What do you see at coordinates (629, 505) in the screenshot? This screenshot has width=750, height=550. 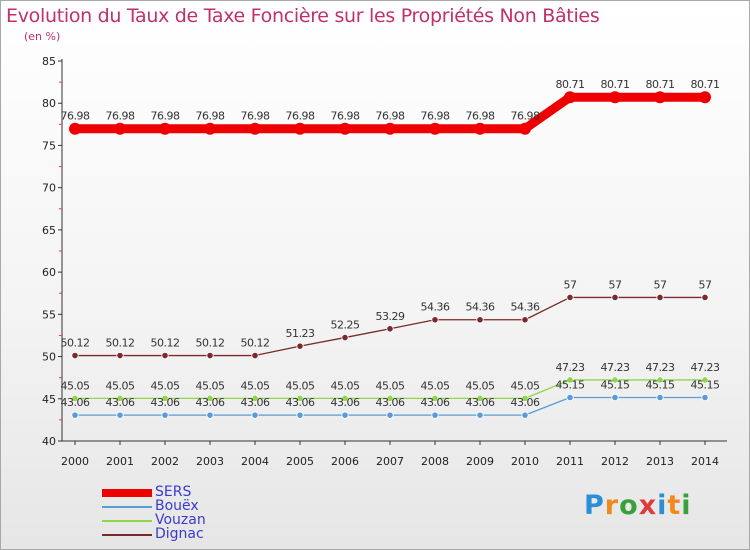 I see `logo-letter: o` at bounding box center [629, 505].